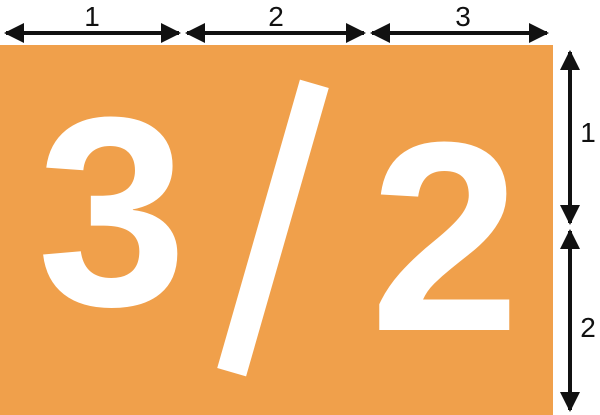  I want to click on ratio-separator-slash, so click(273, 228).